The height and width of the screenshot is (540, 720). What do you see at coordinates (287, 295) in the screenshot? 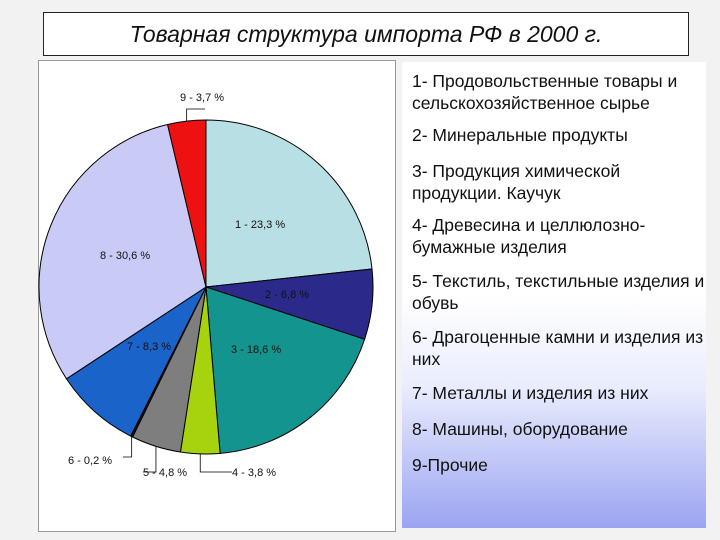
I see `slice-label-2: 2 - 6,8 %` at bounding box center [287, 295].